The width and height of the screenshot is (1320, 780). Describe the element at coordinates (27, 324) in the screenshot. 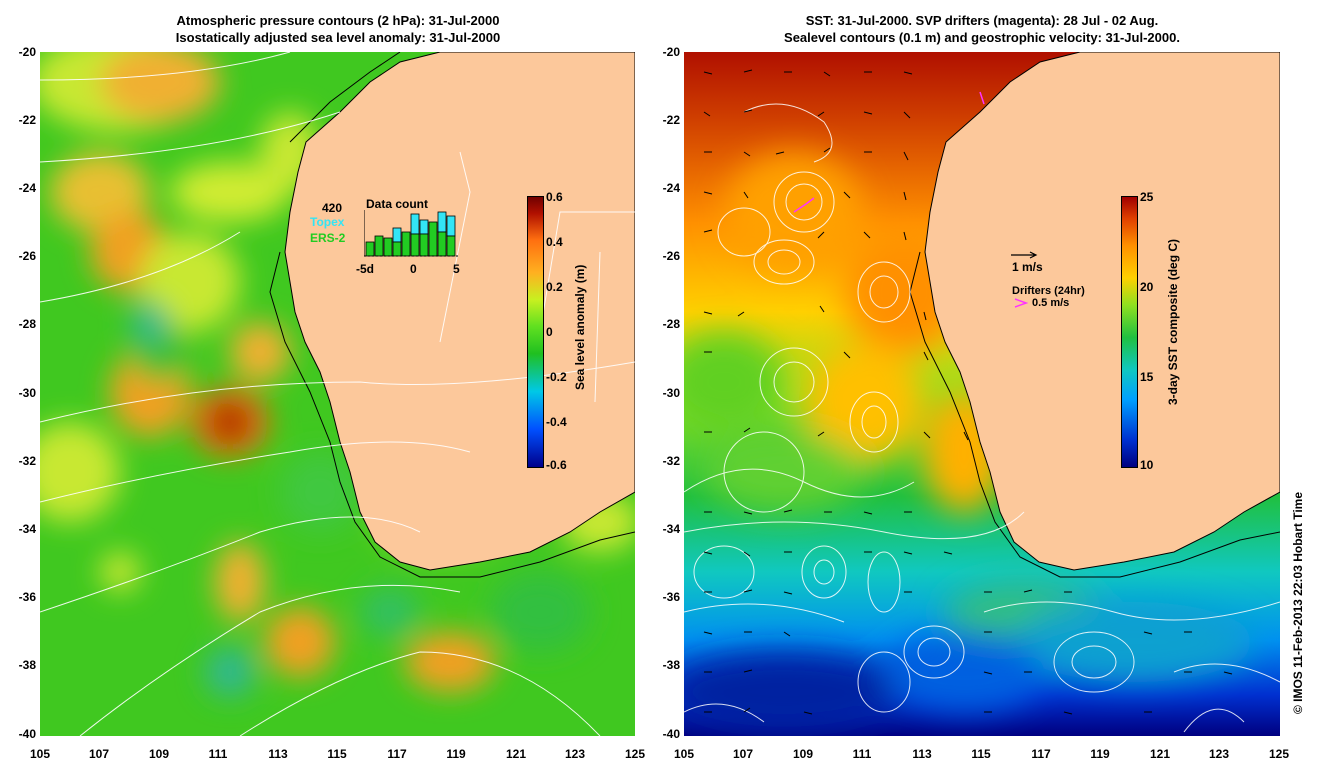

I see `left-ytick: -28` at that location.